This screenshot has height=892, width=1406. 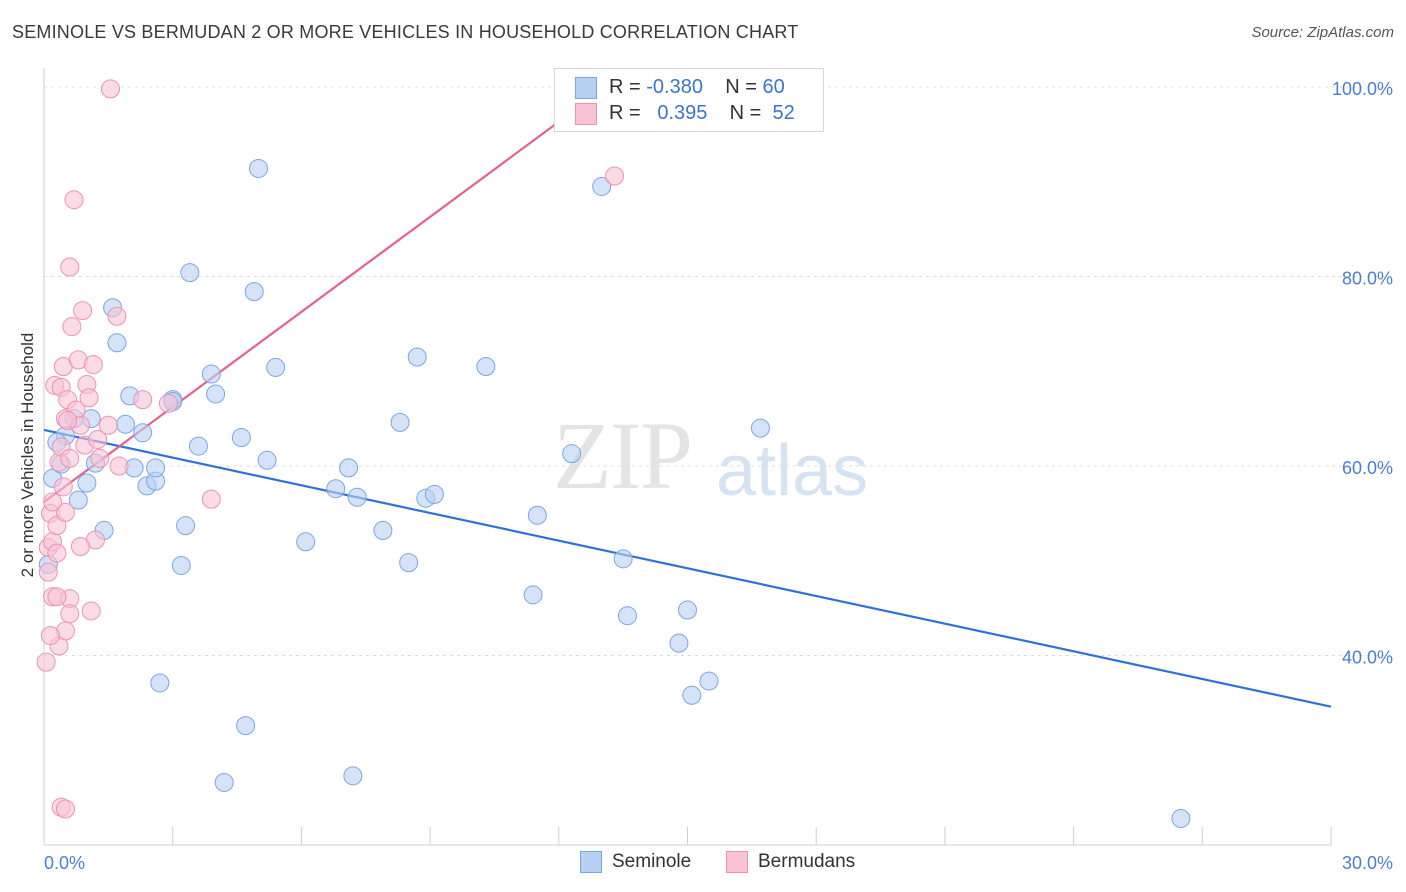 What do you see at coordinates (783, 113) in the screenshot?
I see `legend-n-value: 52` at bounding box center [783, 113].